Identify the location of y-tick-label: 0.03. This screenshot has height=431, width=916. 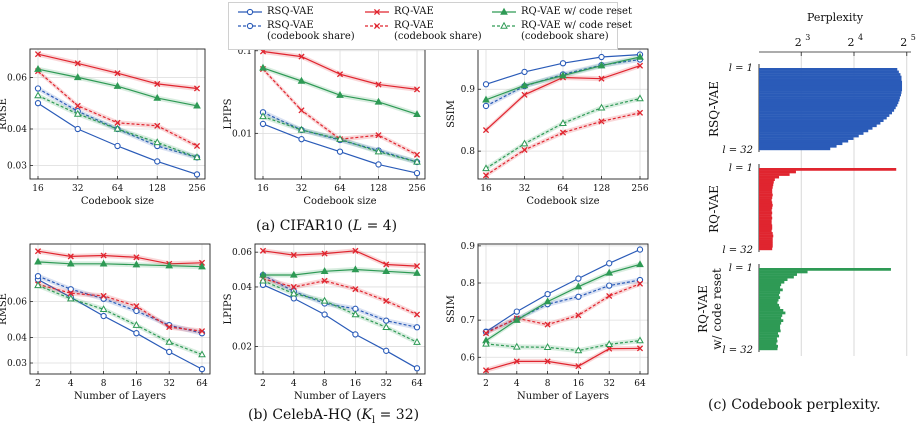
(17, 364).